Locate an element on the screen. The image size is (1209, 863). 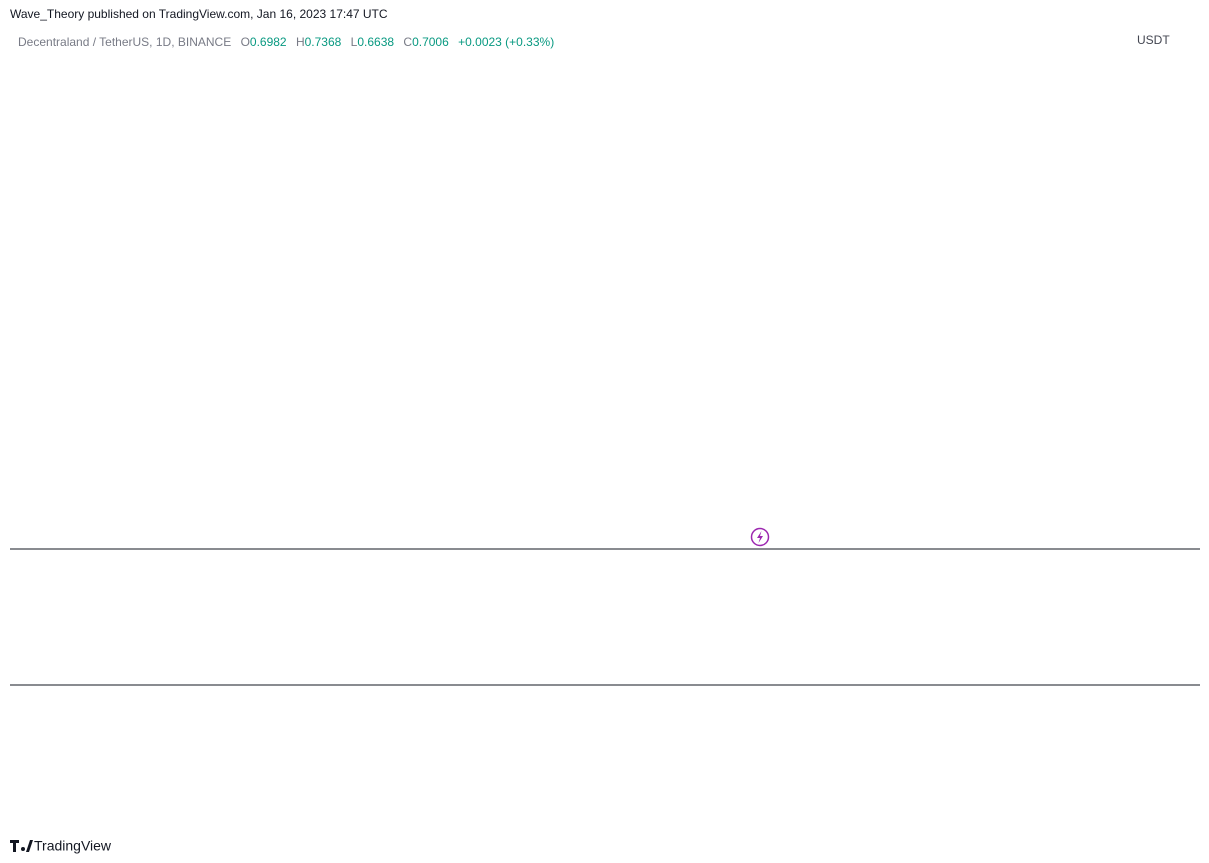
alert-icon is located at coordinates (760, 537).